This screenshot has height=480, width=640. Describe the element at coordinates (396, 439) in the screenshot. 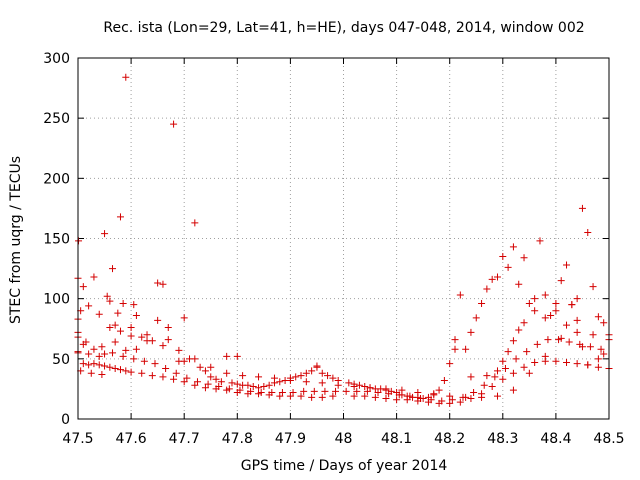

I see `x-tick-label: 48.1` at that location.